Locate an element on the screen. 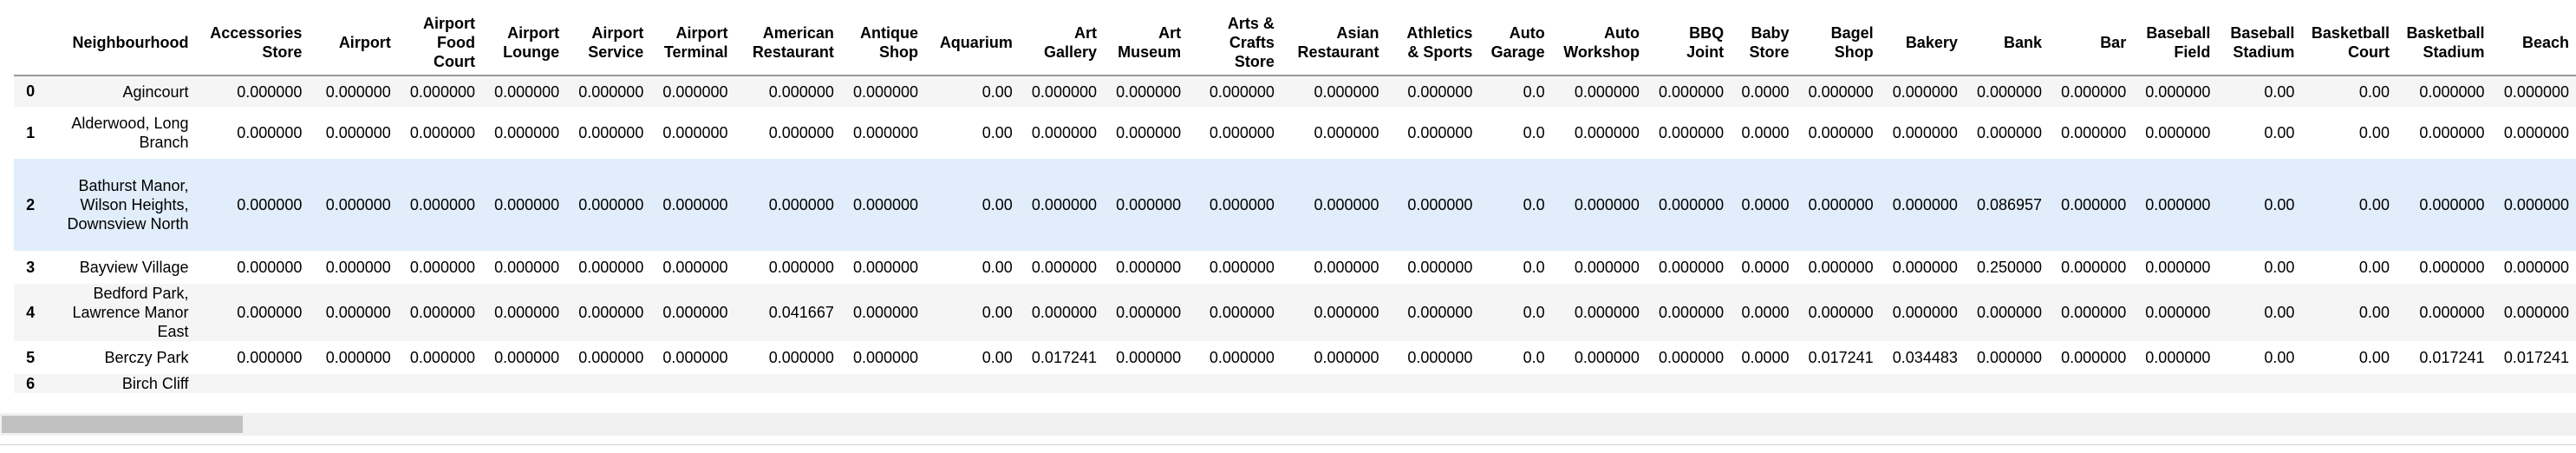 The width and height of the screenshot is (2576, 453). table-row: 6 Birch Cliff is located at coordinates (1295, 383).